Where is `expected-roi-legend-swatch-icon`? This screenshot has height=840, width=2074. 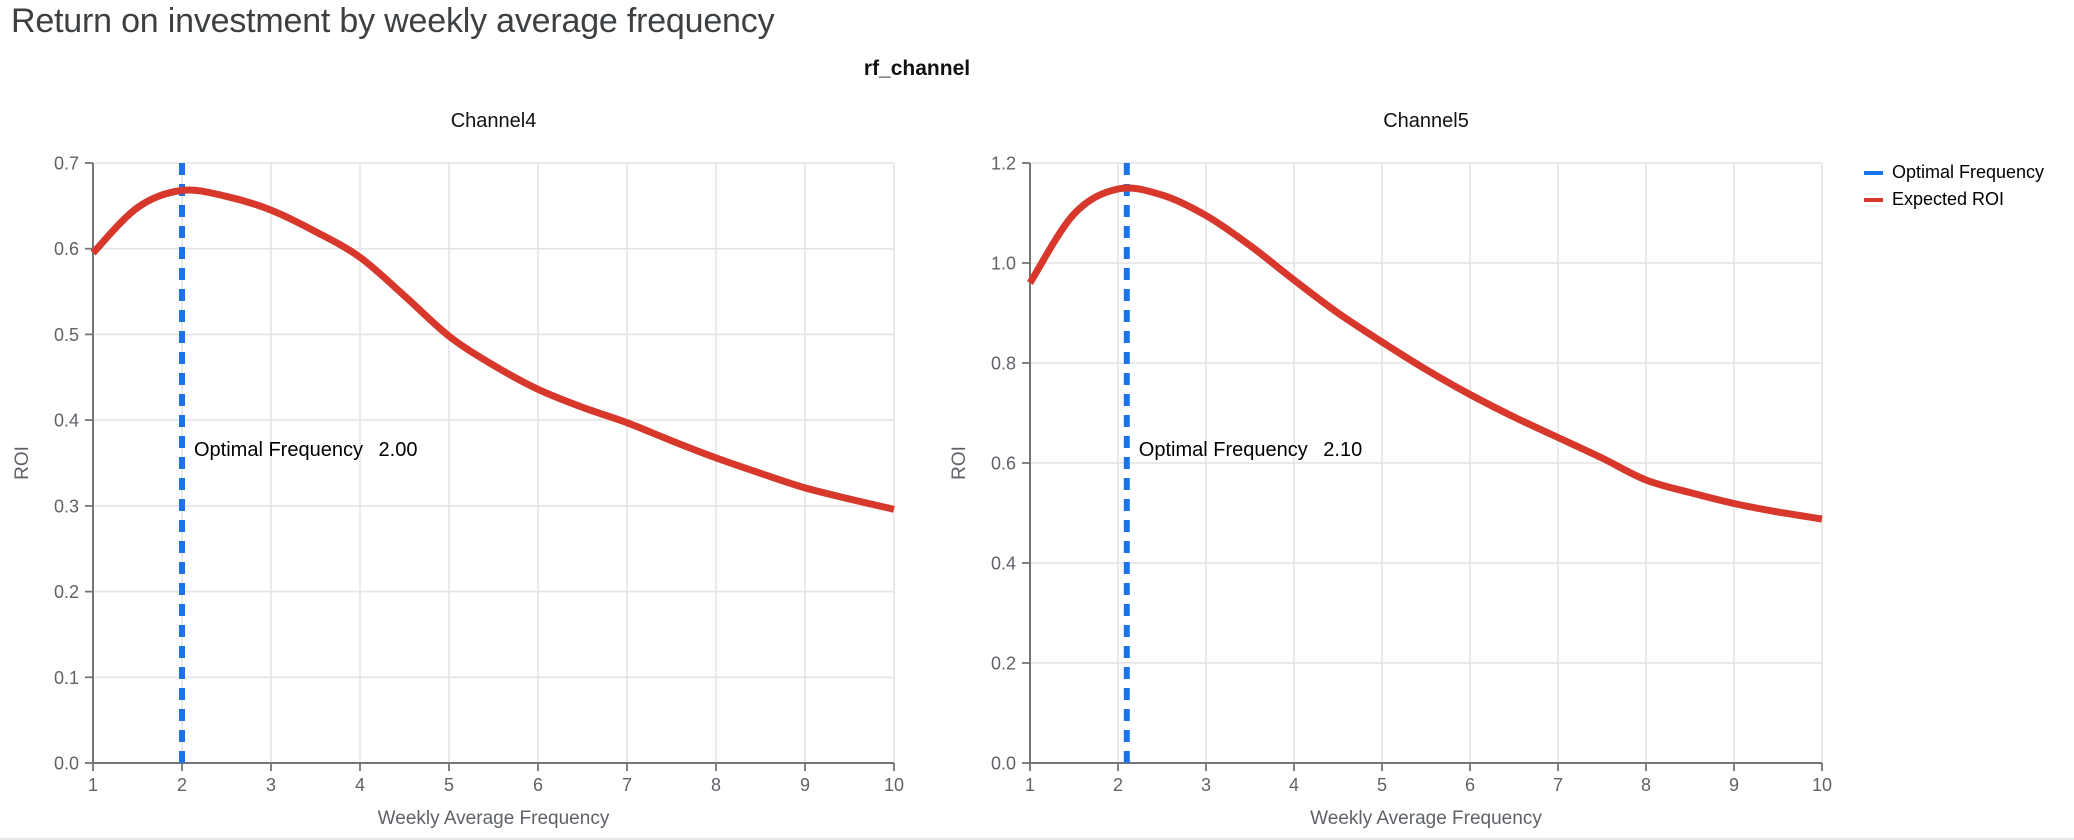
expected-roi-legend-swatch-icon is located at coordinates (1873, 199).